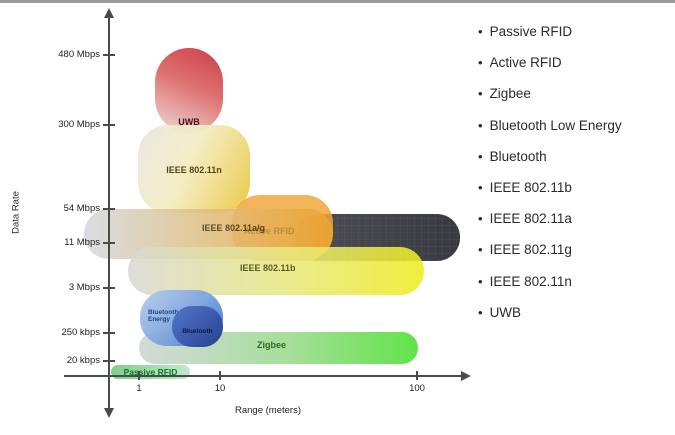  I want to click on legend-item-label: Zigbee, so click(510, 94).